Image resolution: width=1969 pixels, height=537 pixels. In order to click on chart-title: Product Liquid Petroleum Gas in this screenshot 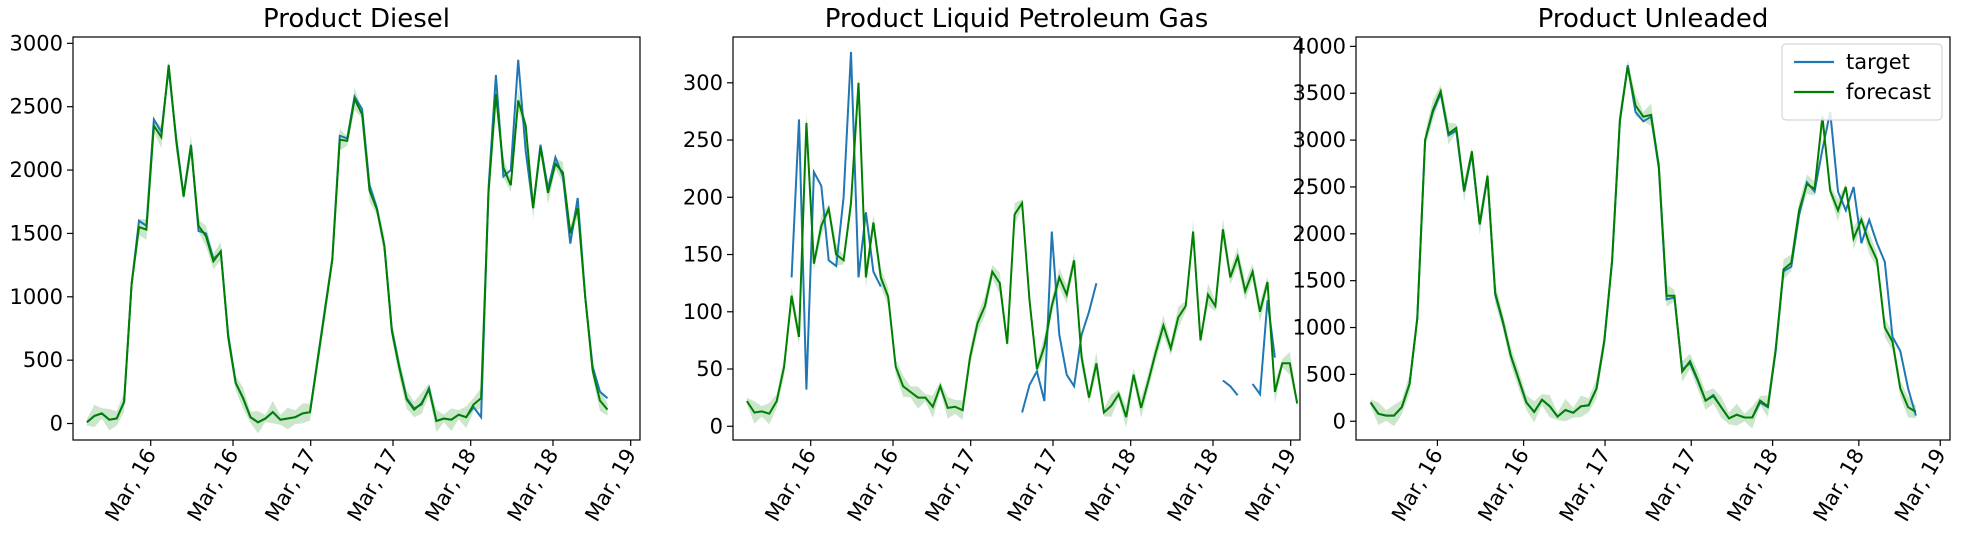, I will do `click(1017, 19)`.